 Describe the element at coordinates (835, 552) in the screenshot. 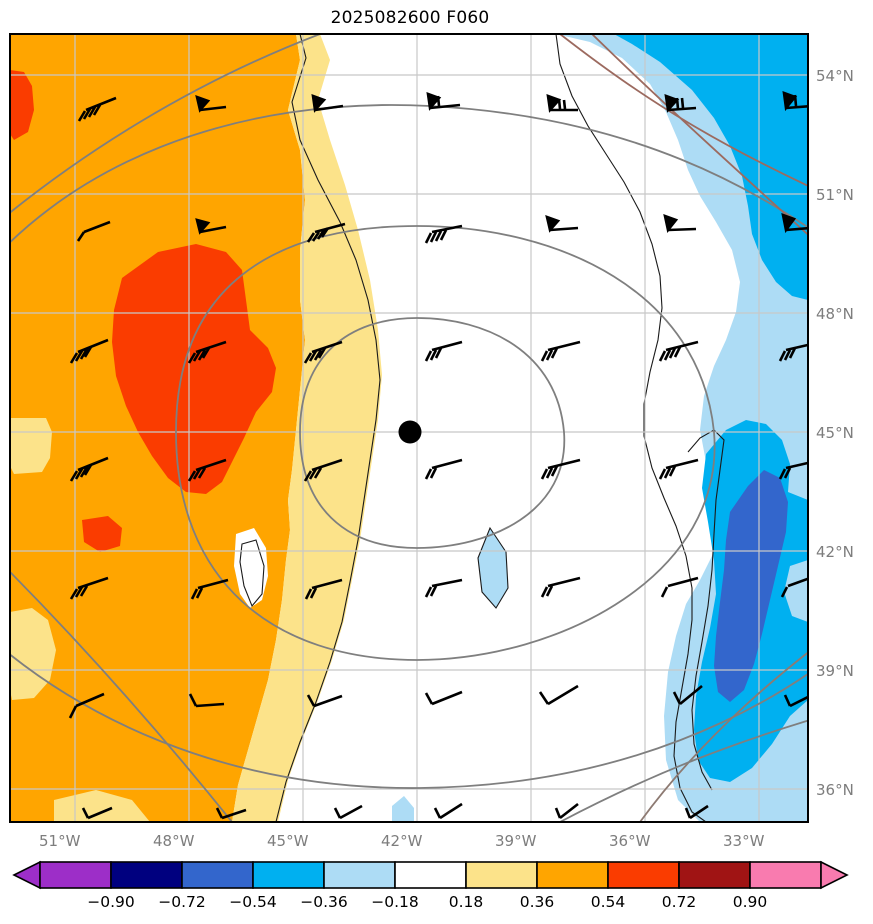

I see `lat-tick-42n: 42°N` at that location.